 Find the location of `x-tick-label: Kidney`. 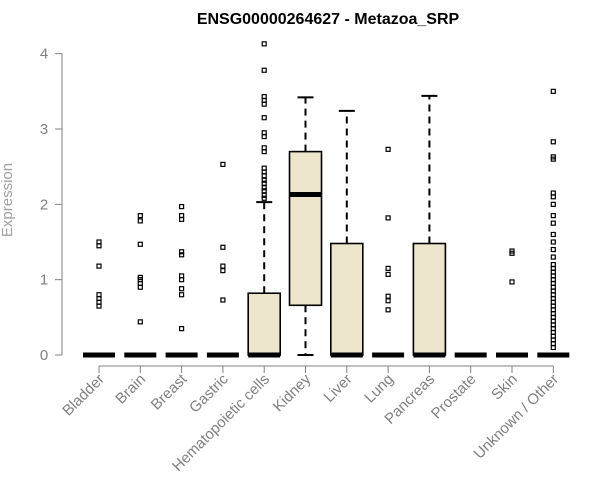

x-tick-label: Kidney is located at coordinates (292, 392).